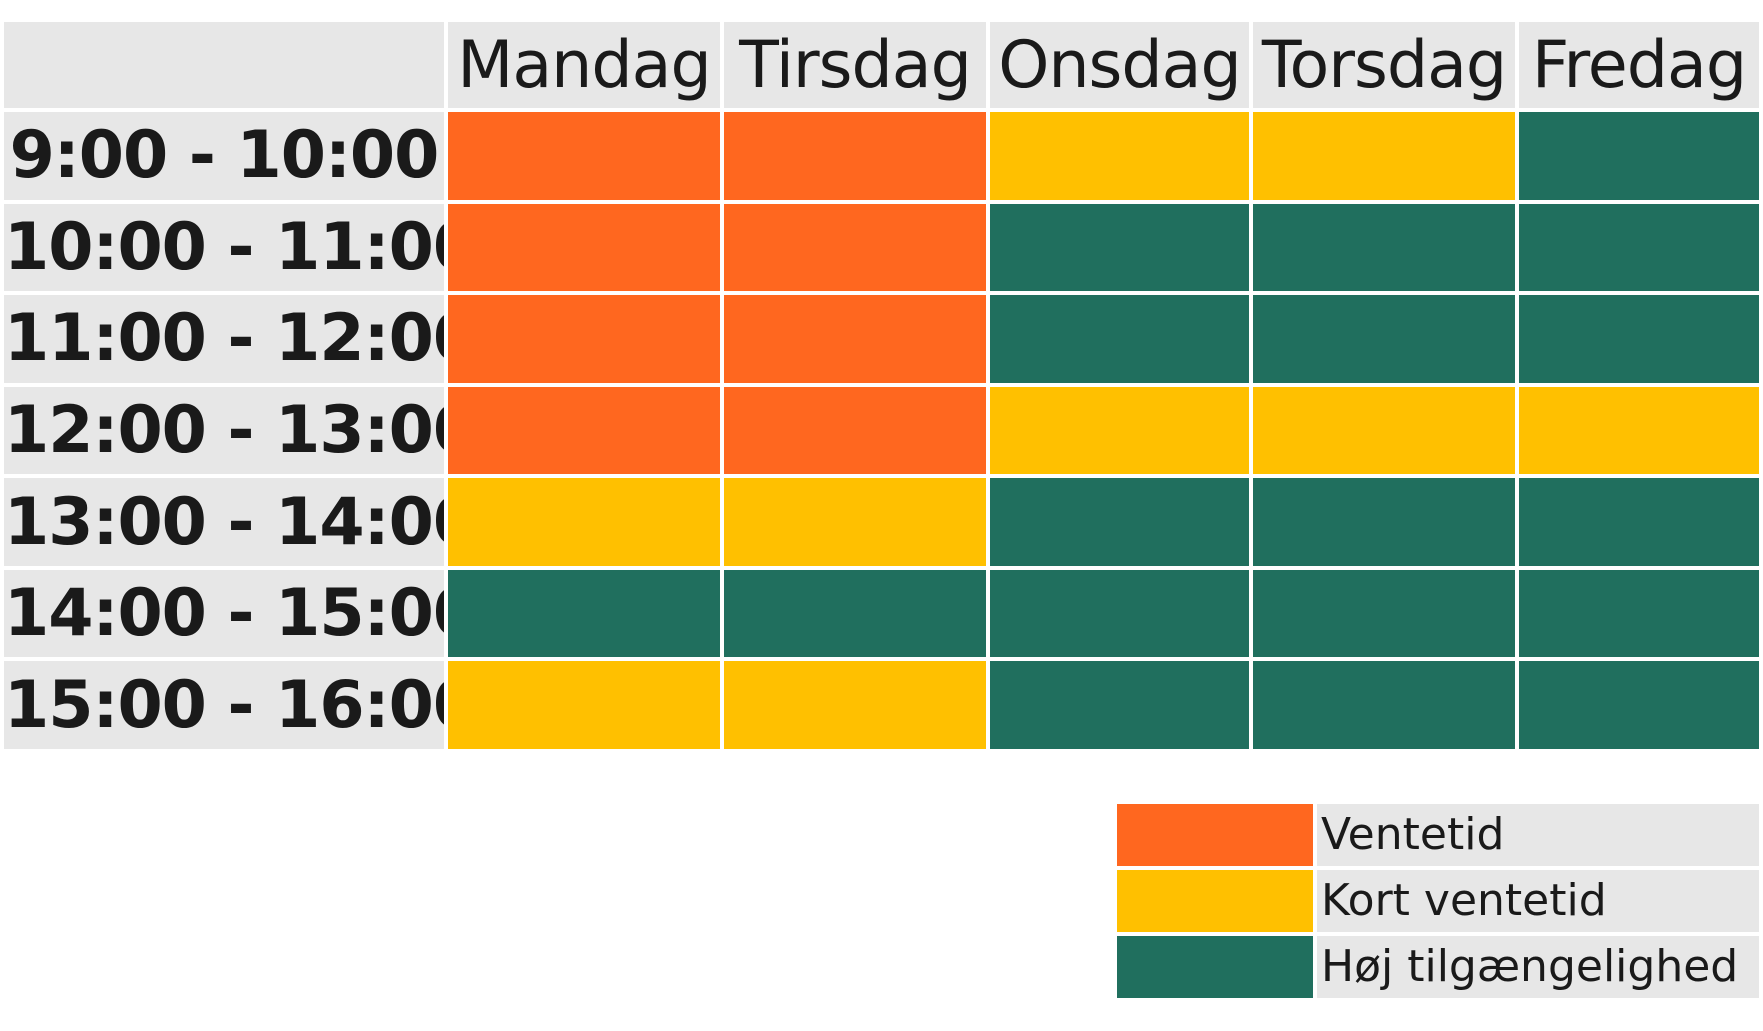 The width and height of the screenshot is (1763, 1031). I want to click on legend-label: Ventetid, so click(1538, 835).